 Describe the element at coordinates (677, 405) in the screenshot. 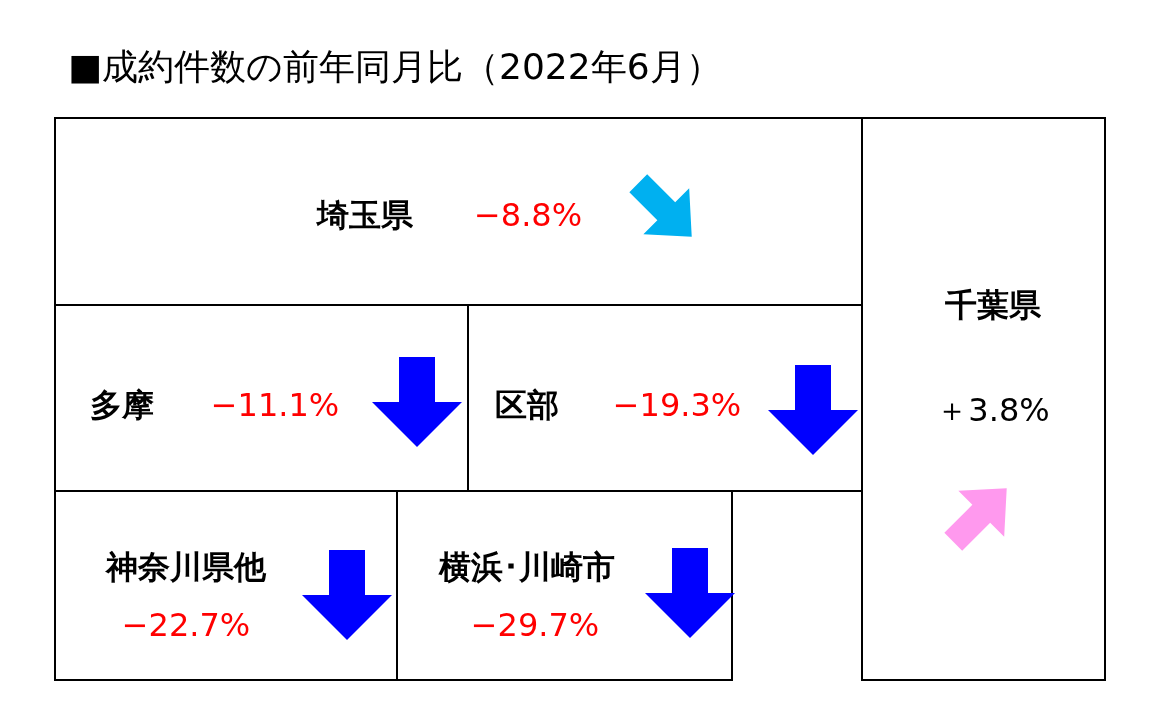

I see `data-label: −19.3%` at that location.